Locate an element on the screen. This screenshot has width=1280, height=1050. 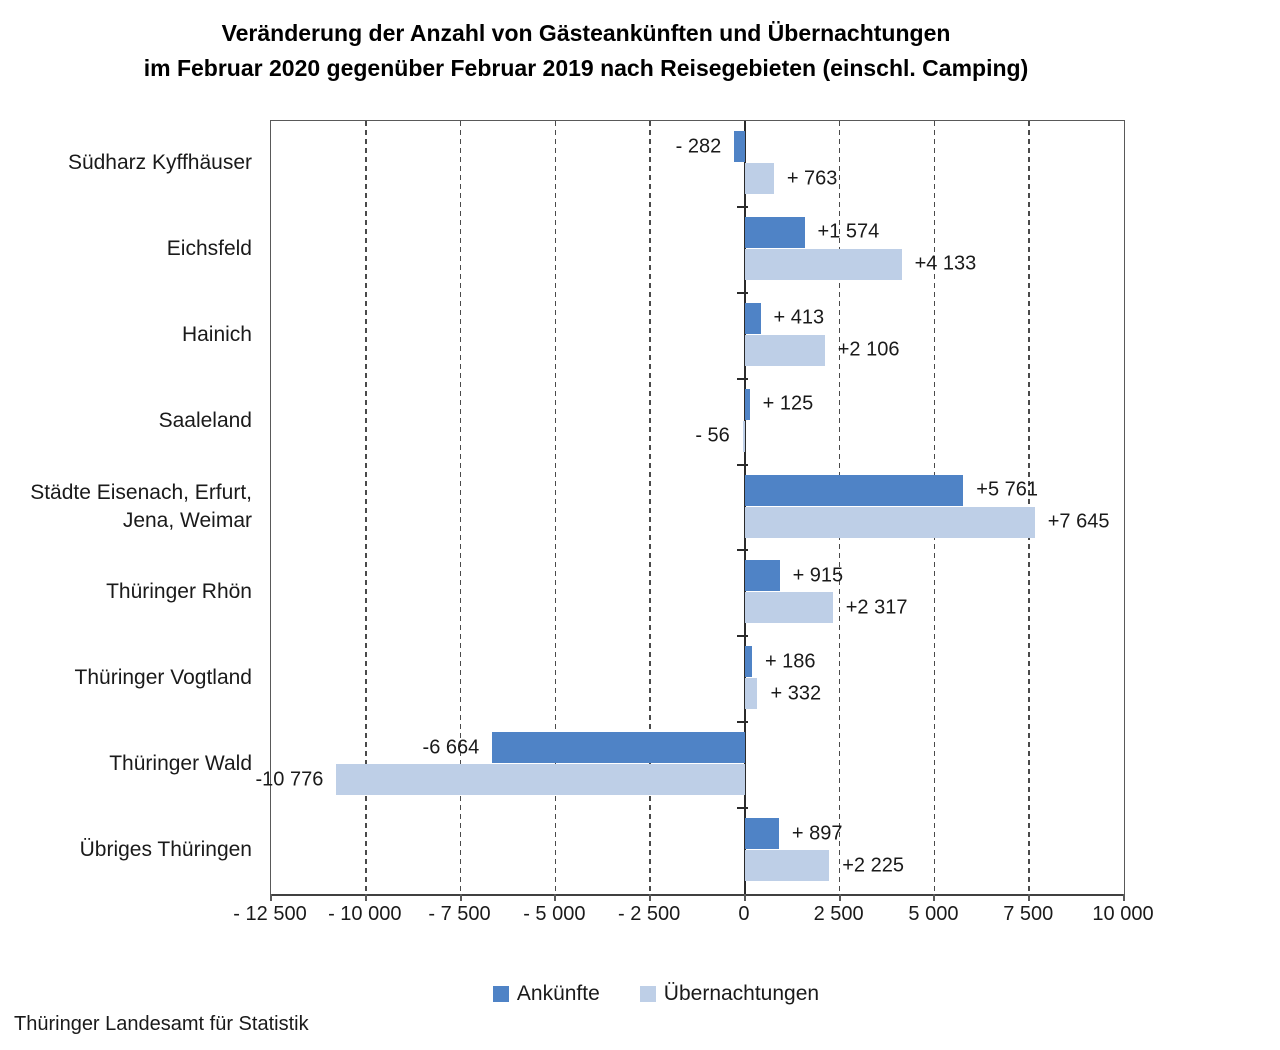
value-label: -6 664 is located at coordinates (451, 747).